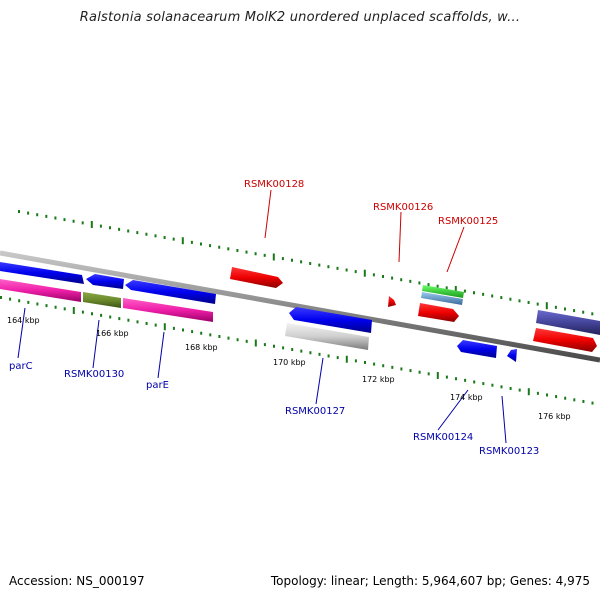 This screenshot has width=600, height=600. What do you see at coordinates (102, 300) in the screenshot?
I see `product-RSMK00130-bar` at bounding box center [102, 300].